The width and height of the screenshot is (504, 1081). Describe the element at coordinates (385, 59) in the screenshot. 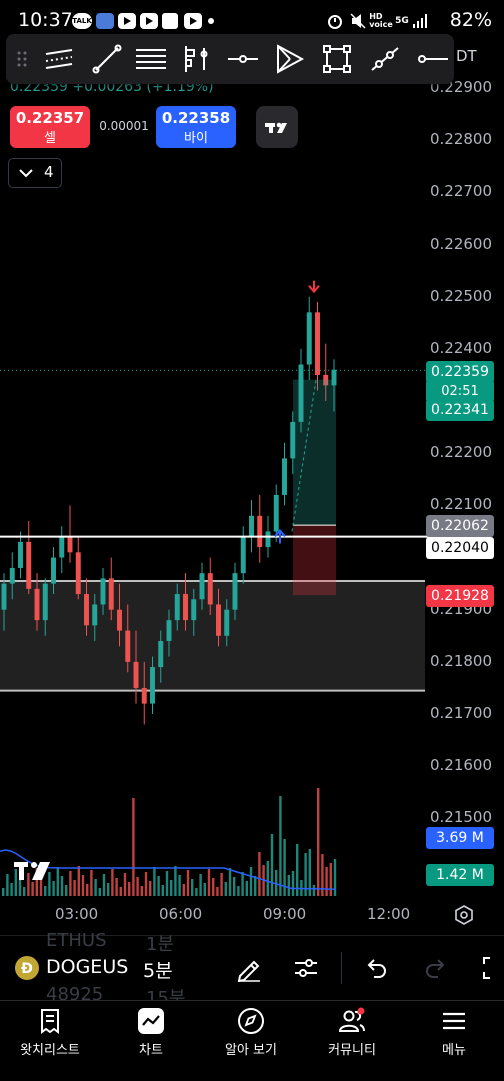

I see `ray-tool-icon` at that location.